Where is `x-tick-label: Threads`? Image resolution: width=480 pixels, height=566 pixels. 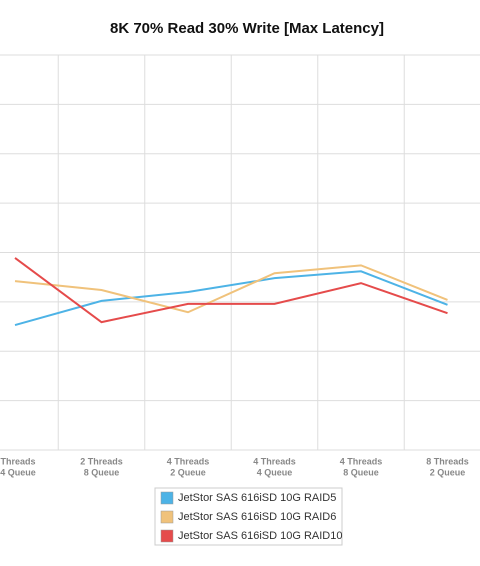
x-tick-label: Threads is located at coordinates (17, 461).